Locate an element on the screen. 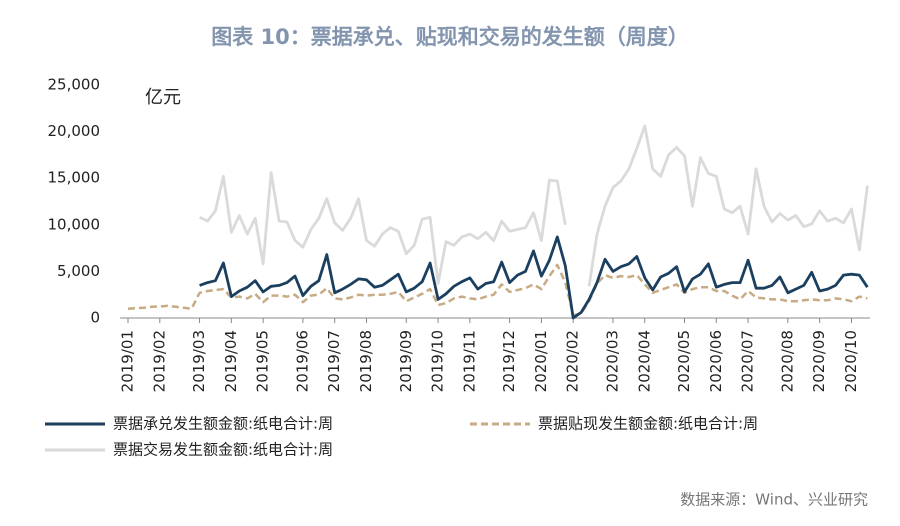 Image resolution: width=900 pixels, height=526 pixels. y-tick-label: 5,000 is located at coordinates (78, 271).